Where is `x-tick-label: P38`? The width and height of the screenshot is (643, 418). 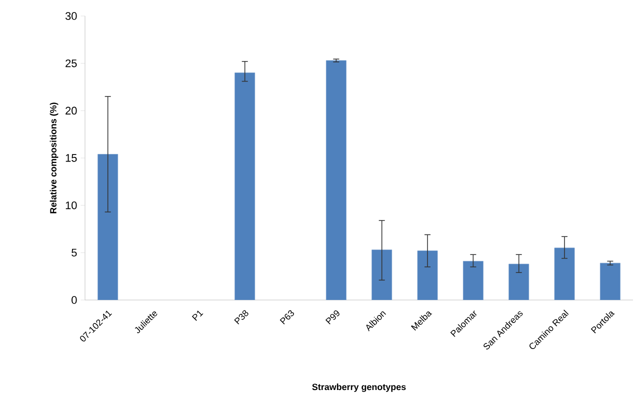 x-tick-label: P38 is located at coordinates (241, 317).